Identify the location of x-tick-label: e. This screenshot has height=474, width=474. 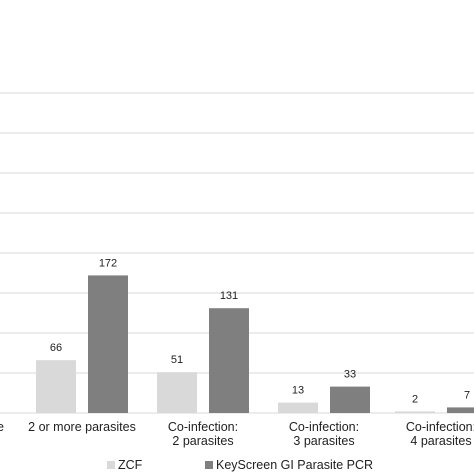
(2, 427).